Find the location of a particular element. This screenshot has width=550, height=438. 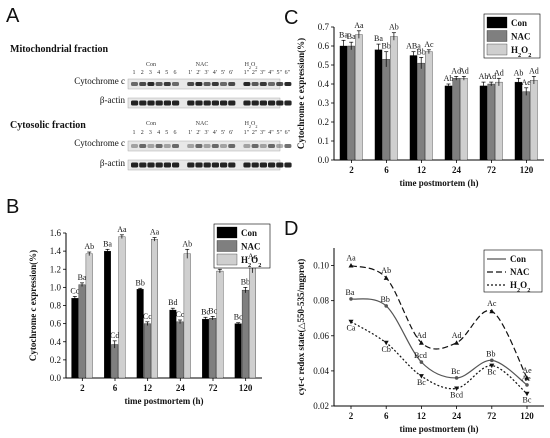

blot-lane-label: 5' is located at coordinates (223, 133).